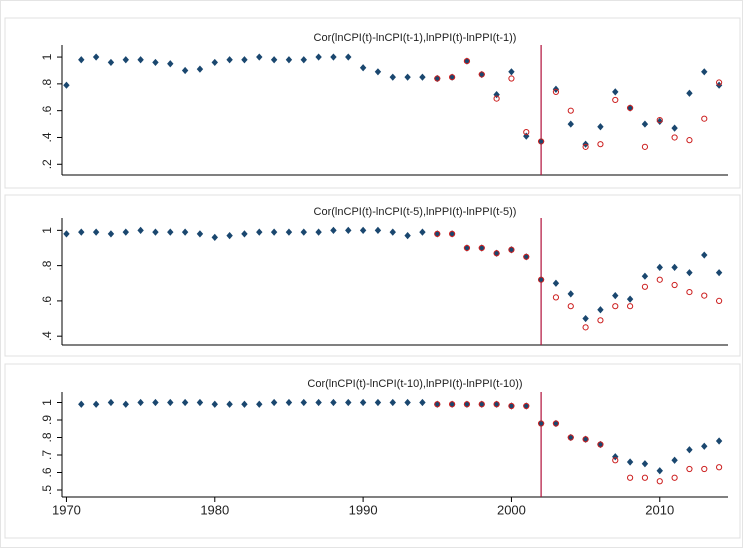  I want to click on y-tick-label: .9, so click(47, 420).